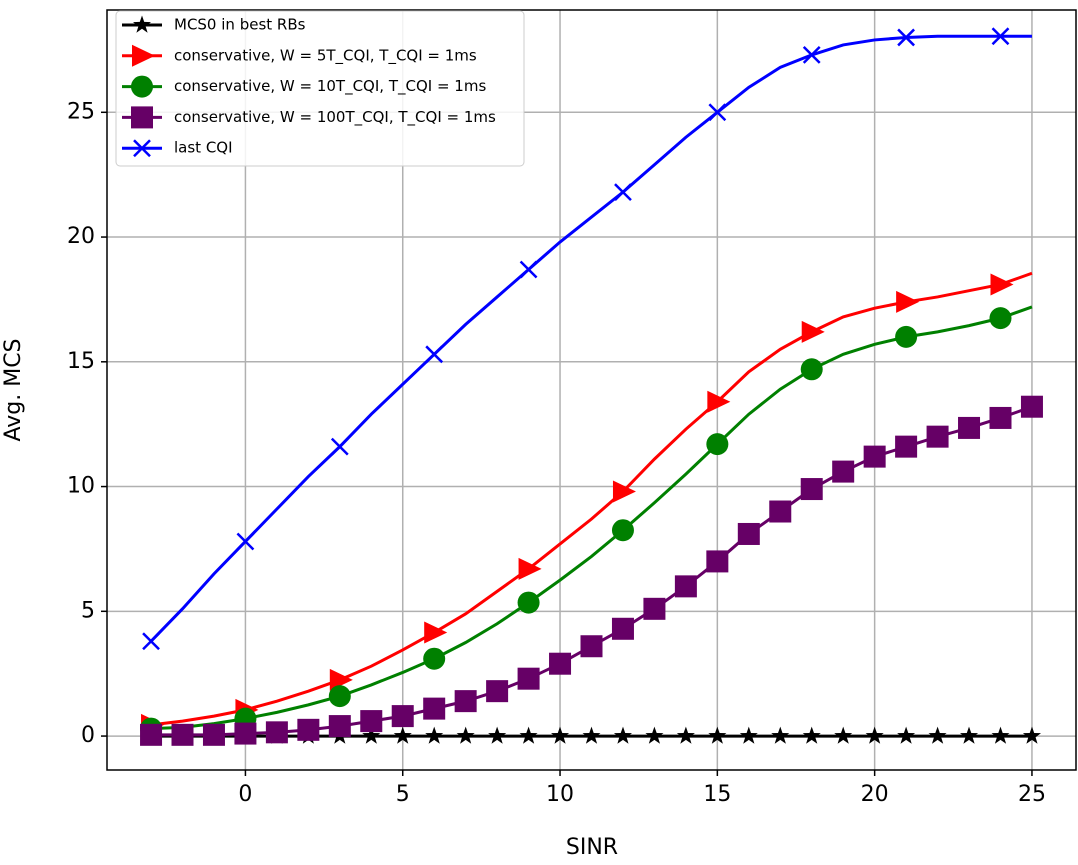  What do you see at coordinates (81, 361) in the screenshot?
I see `y-tick-label: 15` at bounding box center [81, 361].